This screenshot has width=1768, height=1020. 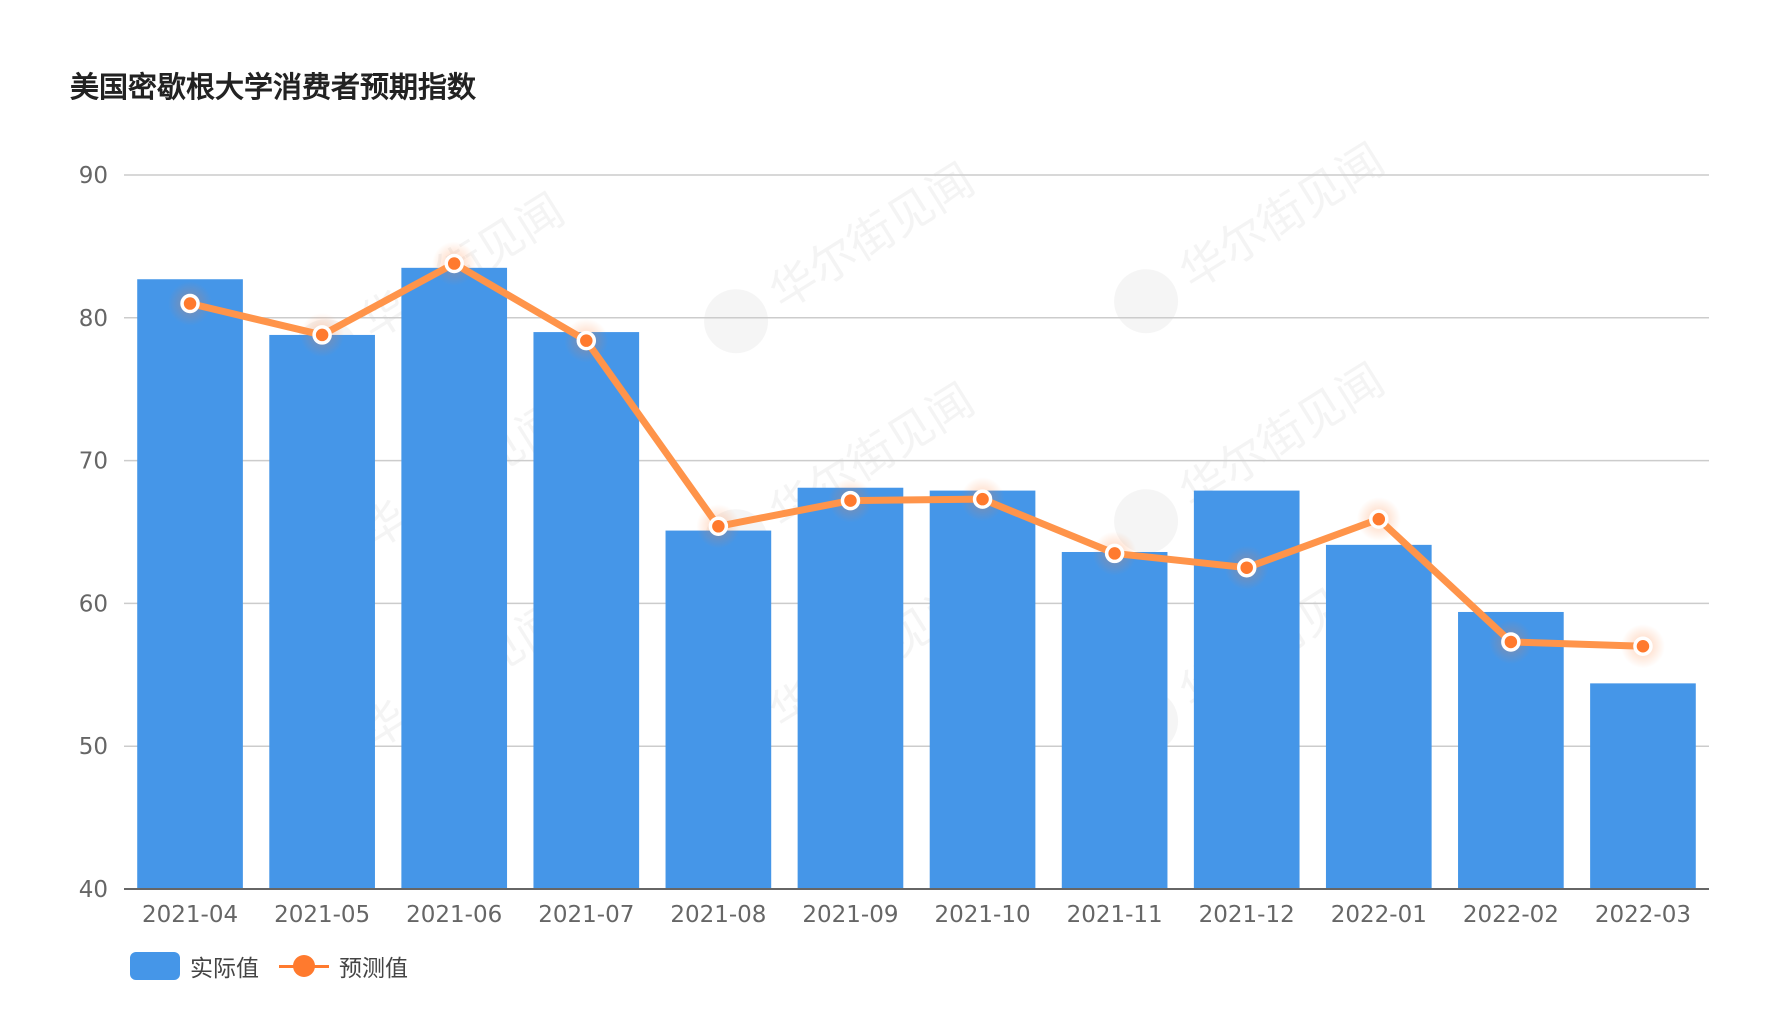 I want to click on x-tick-label: 2021-08, so click(x=718, y=915).